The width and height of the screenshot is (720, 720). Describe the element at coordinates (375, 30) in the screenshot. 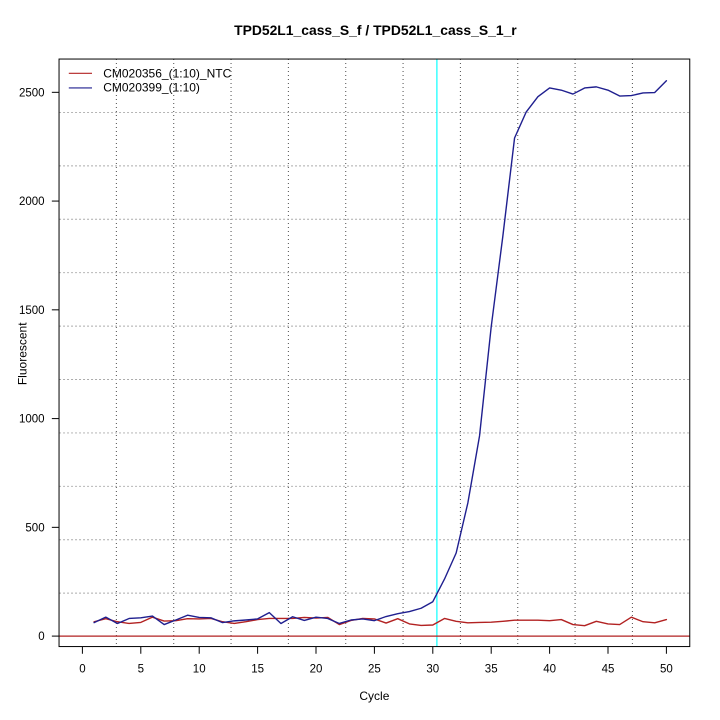

I see `svg-text:TPD52L1_cass_S_f / TPD52L1_cas: TPD52L1_cass_S_f / TPD52L1_cass_S_1_r` at that location.